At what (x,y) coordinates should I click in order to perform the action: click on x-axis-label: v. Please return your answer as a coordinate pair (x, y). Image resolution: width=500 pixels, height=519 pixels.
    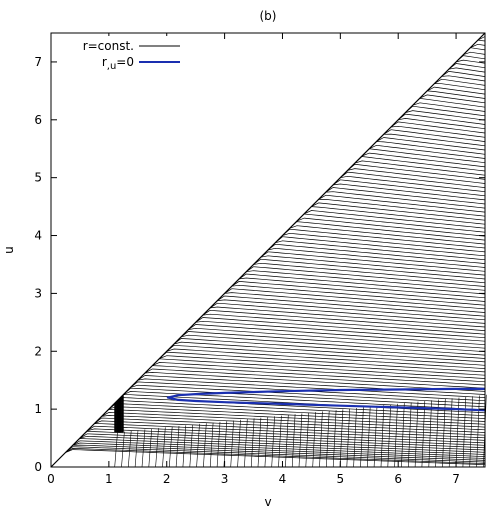
    Looking at the image, I should click on (267, 502).